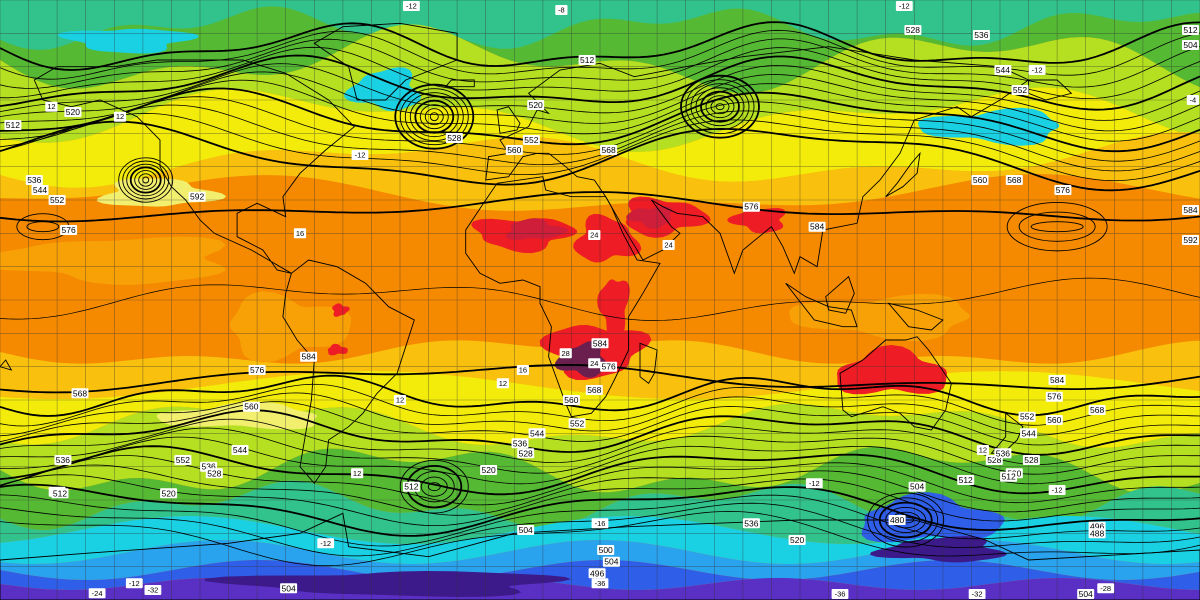  What do you see at coordinates (609, 150) in the screenshot?
I see `height-label-11-text: 568` at bounding box center [609, 150].